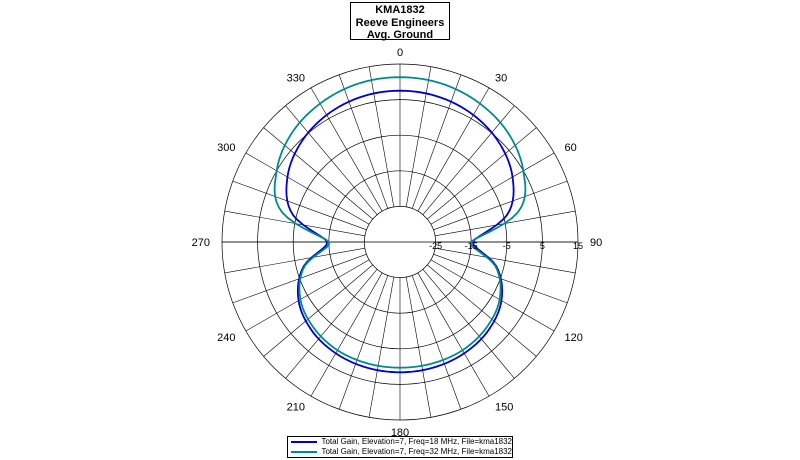 This screenshot has width=800, height=460. Describe the element at coordinates (507, 246) in the screenshot. I see `radial-tick-label: -5` at that location.